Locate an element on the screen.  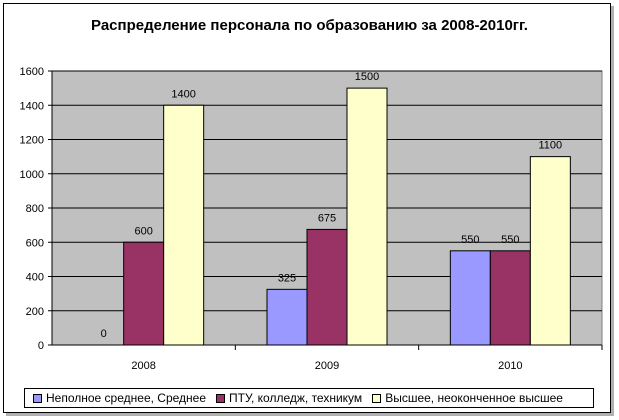
legend-item: ПТУ, колледж, техникум is located at coordinates (289, 398).